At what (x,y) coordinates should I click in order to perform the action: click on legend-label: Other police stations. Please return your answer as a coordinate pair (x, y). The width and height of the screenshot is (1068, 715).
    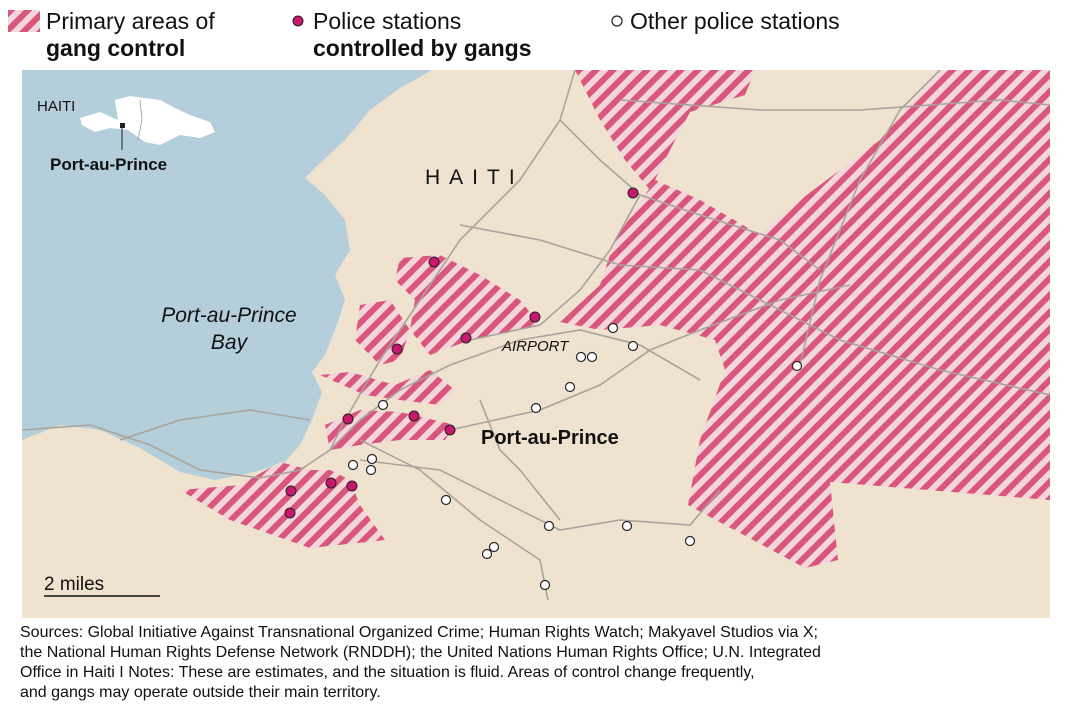
    Looking at the image, I should click on (735, 21).